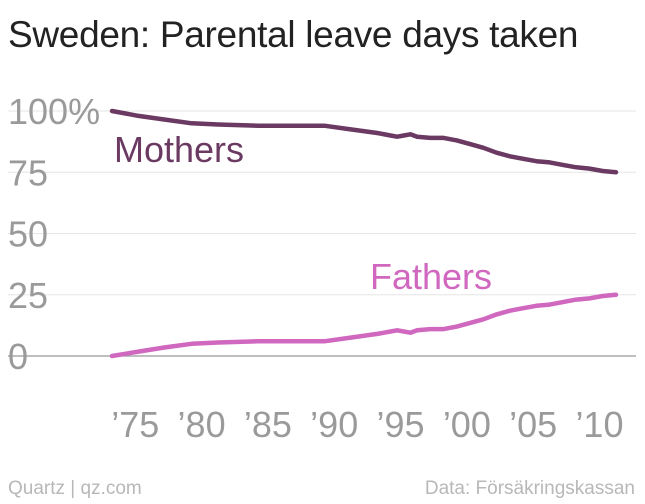  What do you see at coordinates (364, 325) in the screenshot?
I see `series-line-fathers` at bounding box center [364, 325].